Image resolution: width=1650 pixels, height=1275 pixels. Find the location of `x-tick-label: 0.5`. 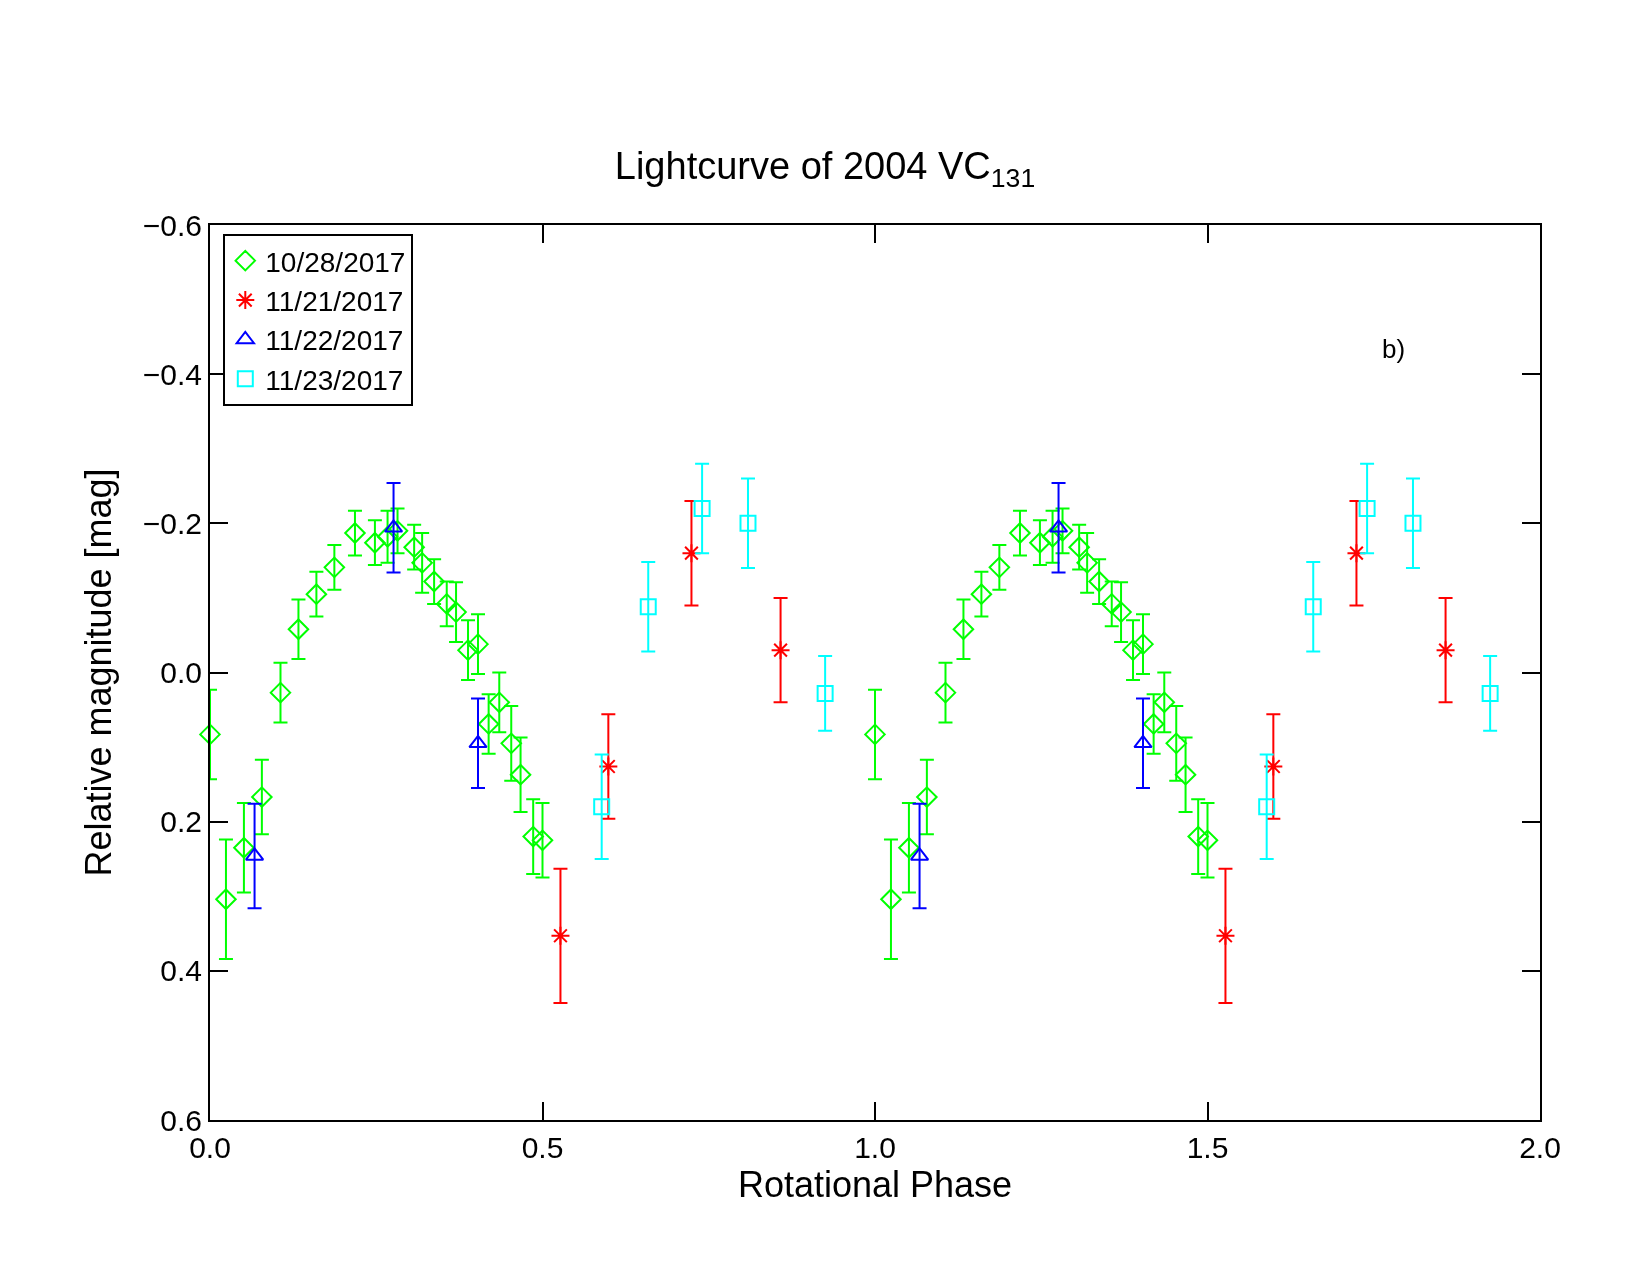

x-tick-label: 0.5 is located at coordinates (542, 1147).